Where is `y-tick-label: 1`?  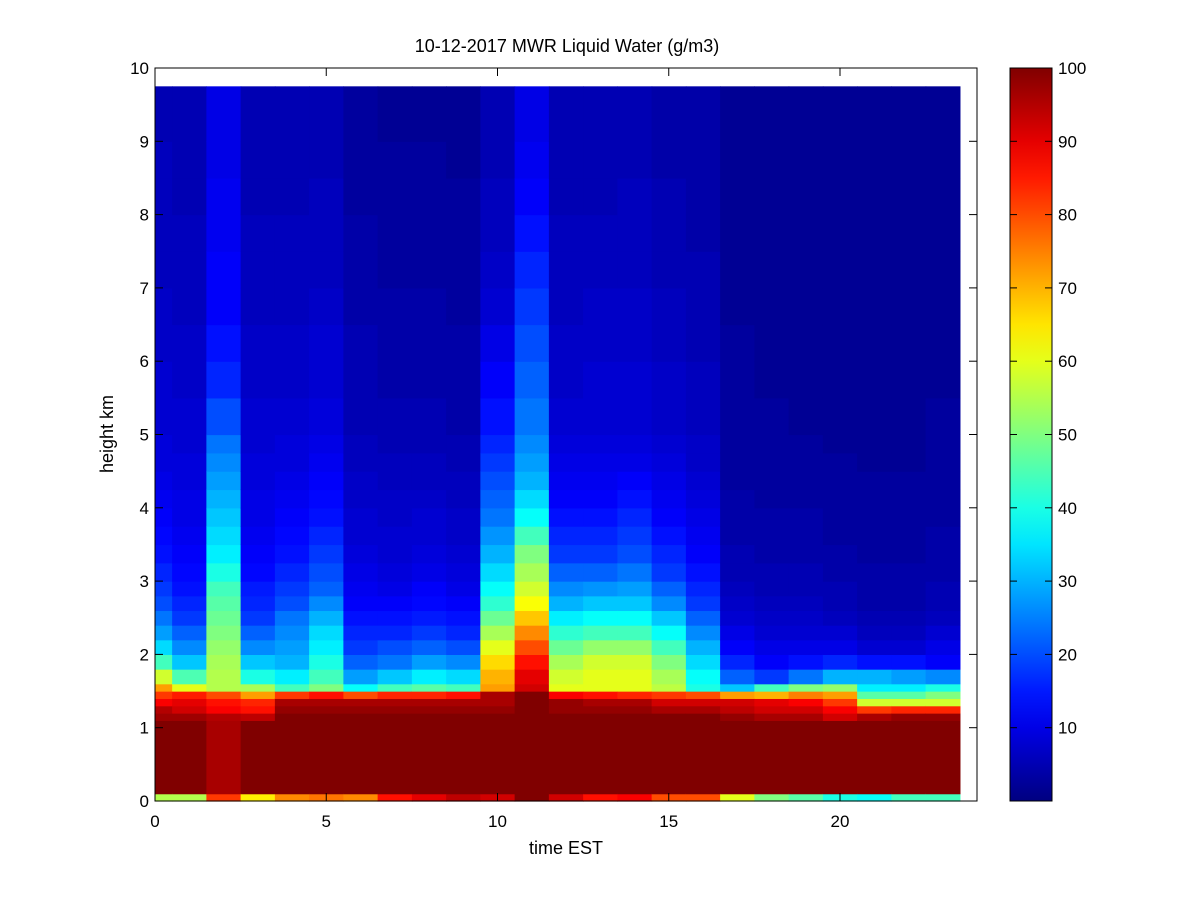
y-tick-label: 1 is located at coordinates (144, 728).